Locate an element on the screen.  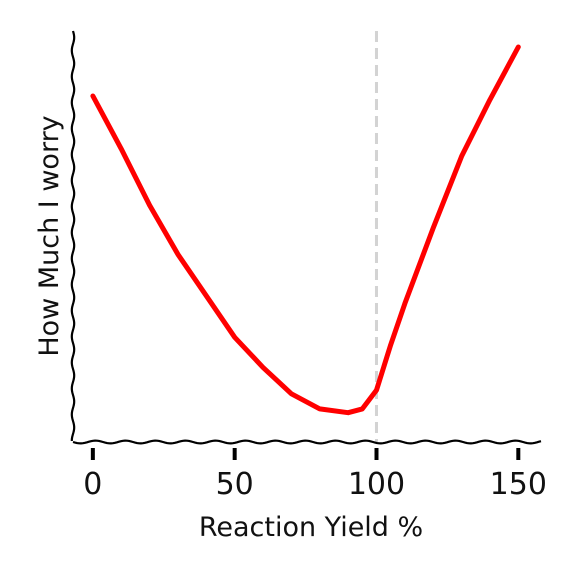
x-axis-spine is located at coordinates (307, 442).